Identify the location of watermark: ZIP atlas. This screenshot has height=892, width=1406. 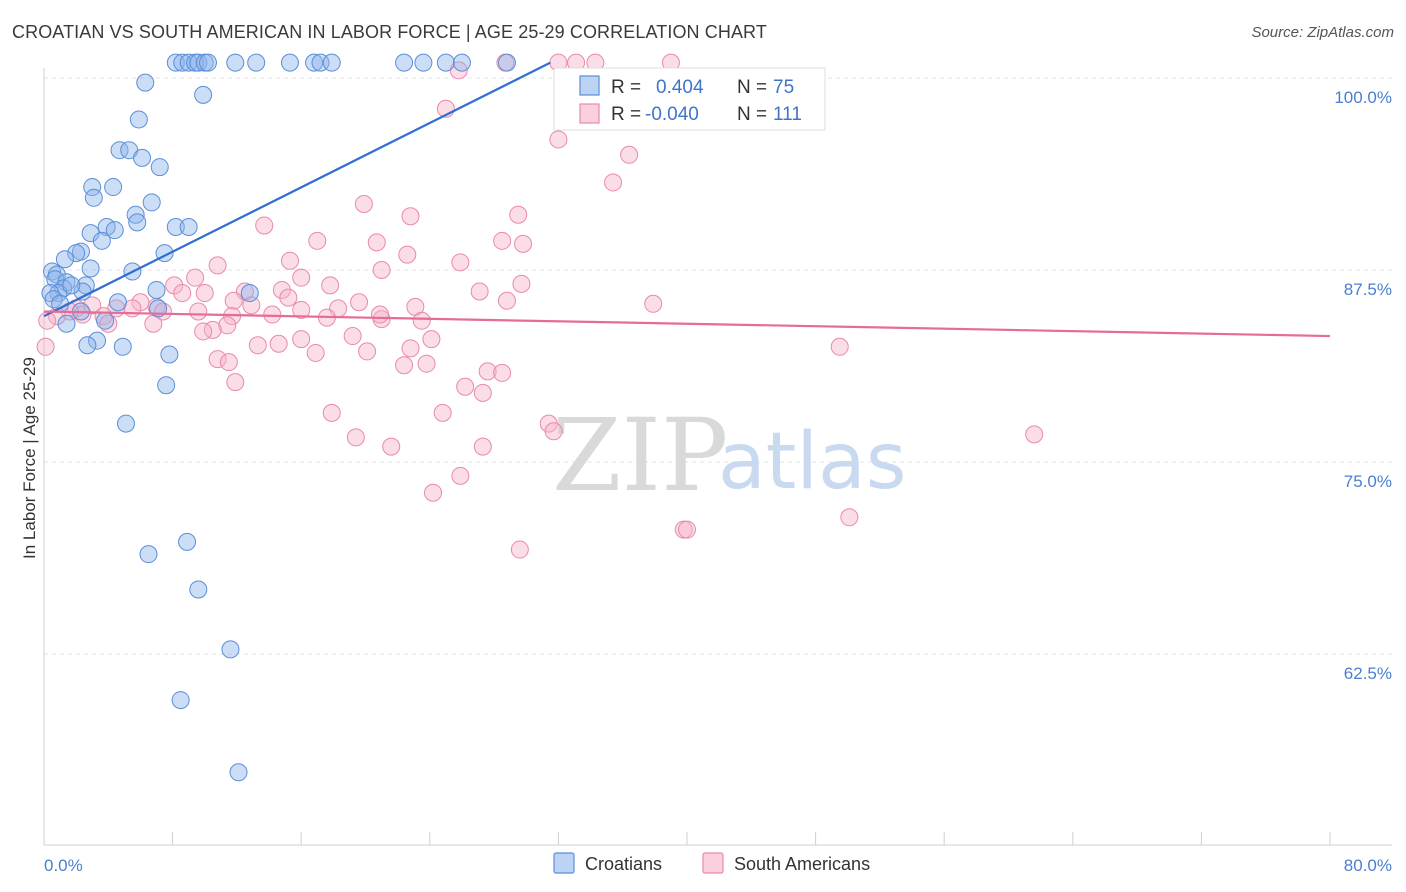
(729, 455).